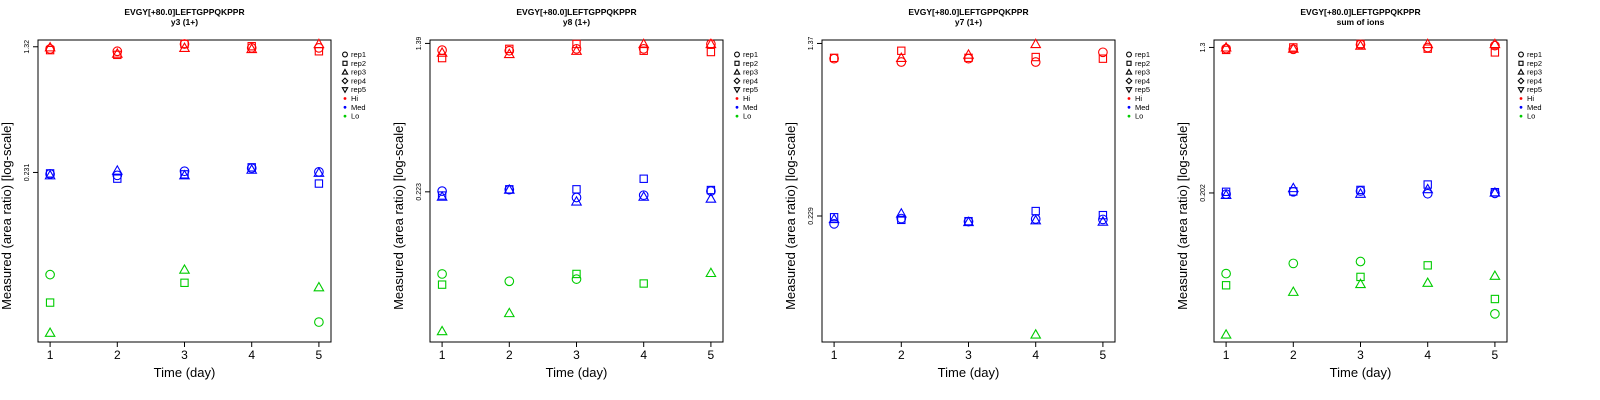 This screenshot has height=400, width=1600. What do you see at coordinates (1138, 98) in the screenshot?
I see `legend-label: Hi` at bounding box center [1138, 98].